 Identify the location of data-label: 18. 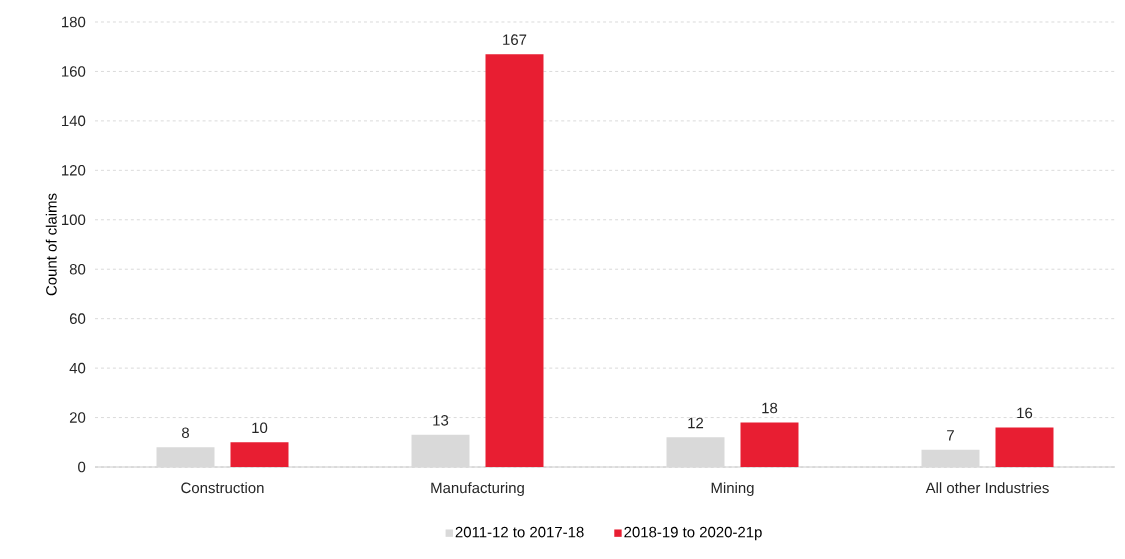
(770, 408).